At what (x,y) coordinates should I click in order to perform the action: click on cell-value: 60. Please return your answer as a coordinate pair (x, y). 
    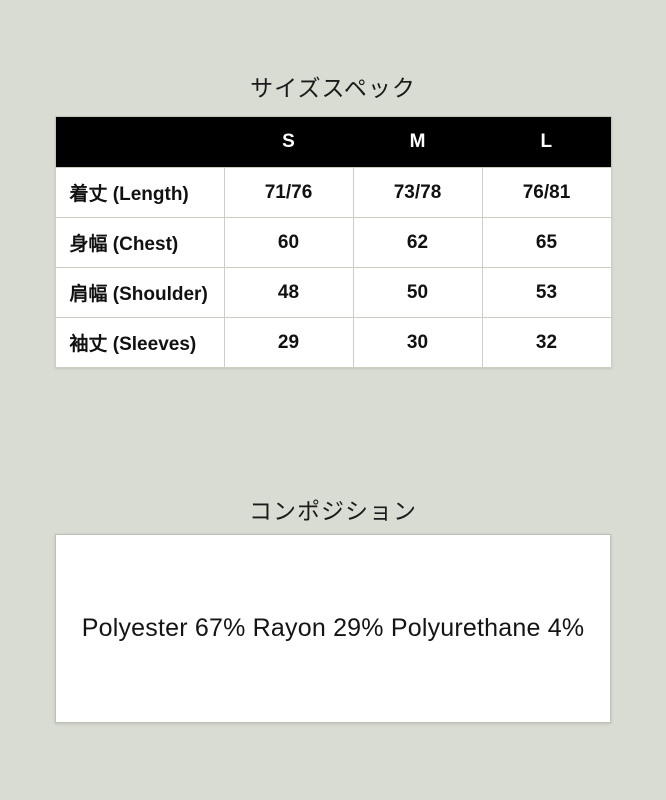
    Looking at the image, I should click on (288, 242).